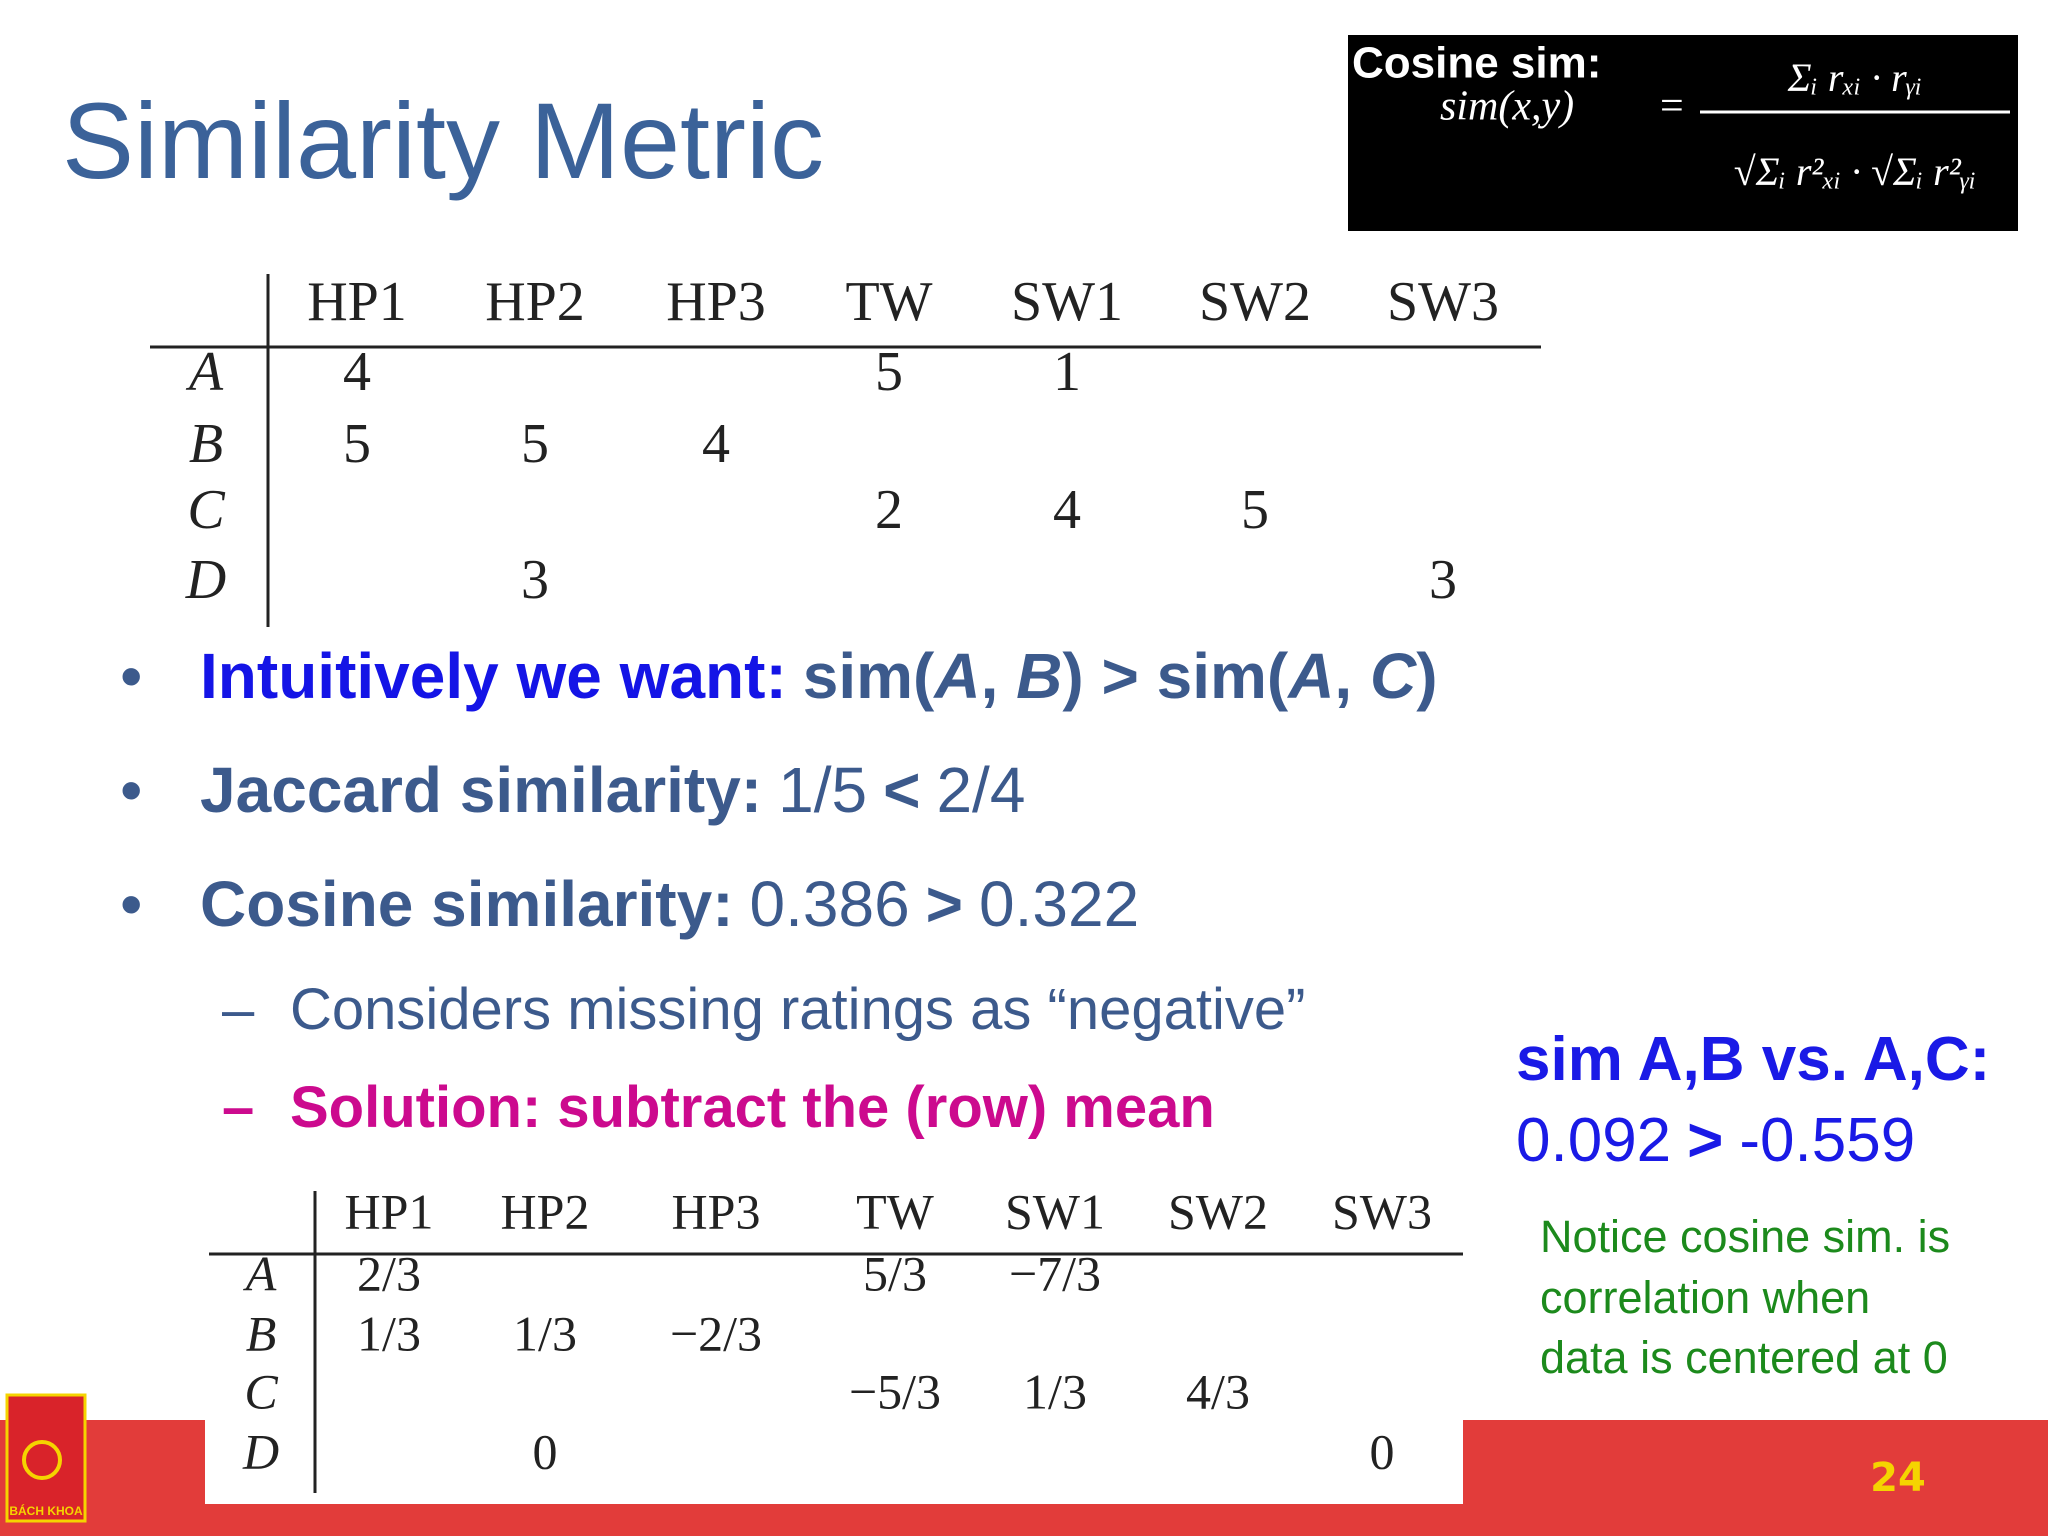  Describe the element at coordinates (1705, 1297) in the screenshot. I see `notice-line: correlation when` at that location.